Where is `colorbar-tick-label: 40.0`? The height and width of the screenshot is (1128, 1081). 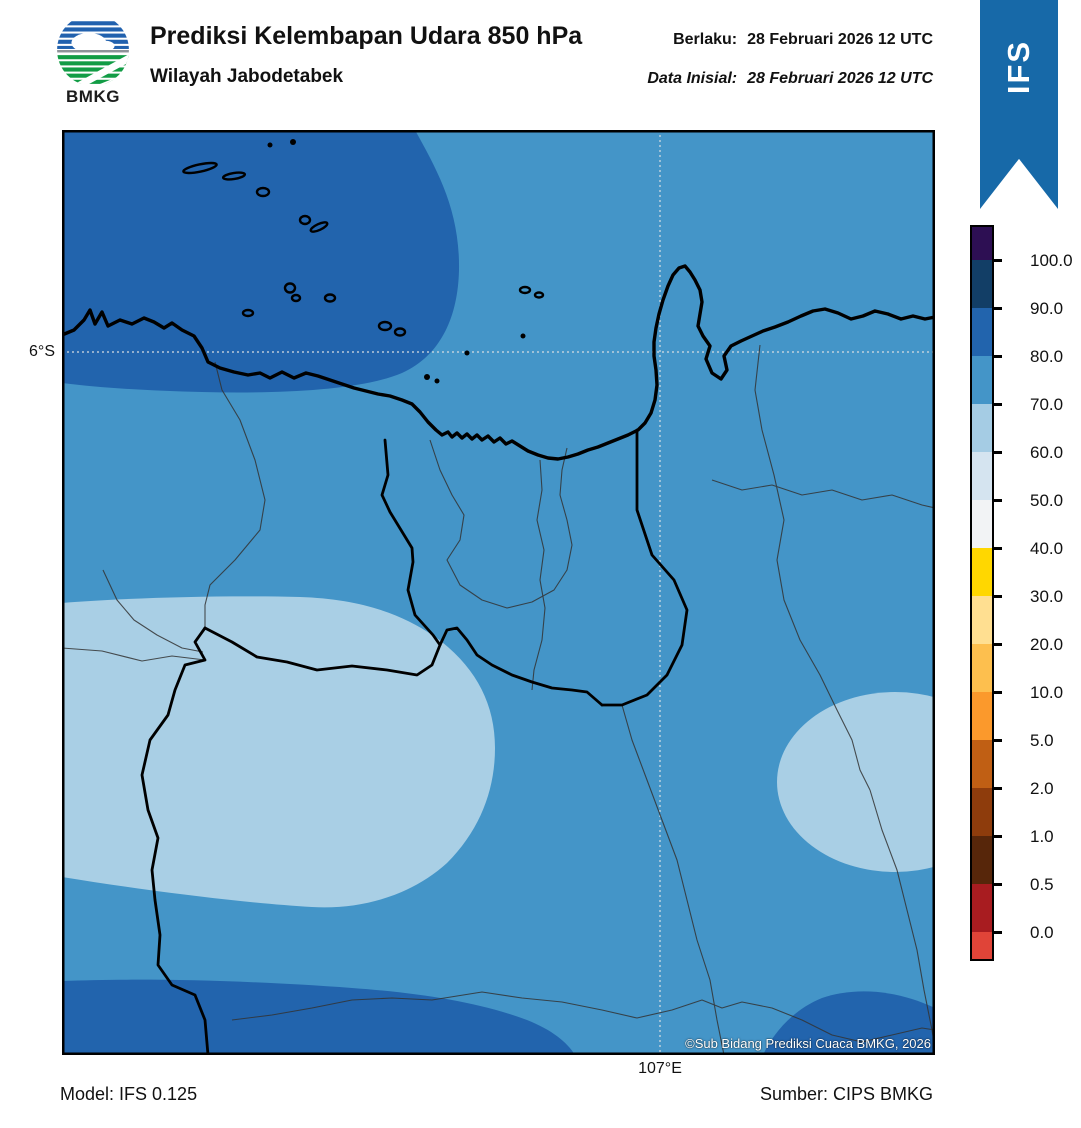
colorbar-tick-label: 40.0 is located at coordinates (1047, 548).